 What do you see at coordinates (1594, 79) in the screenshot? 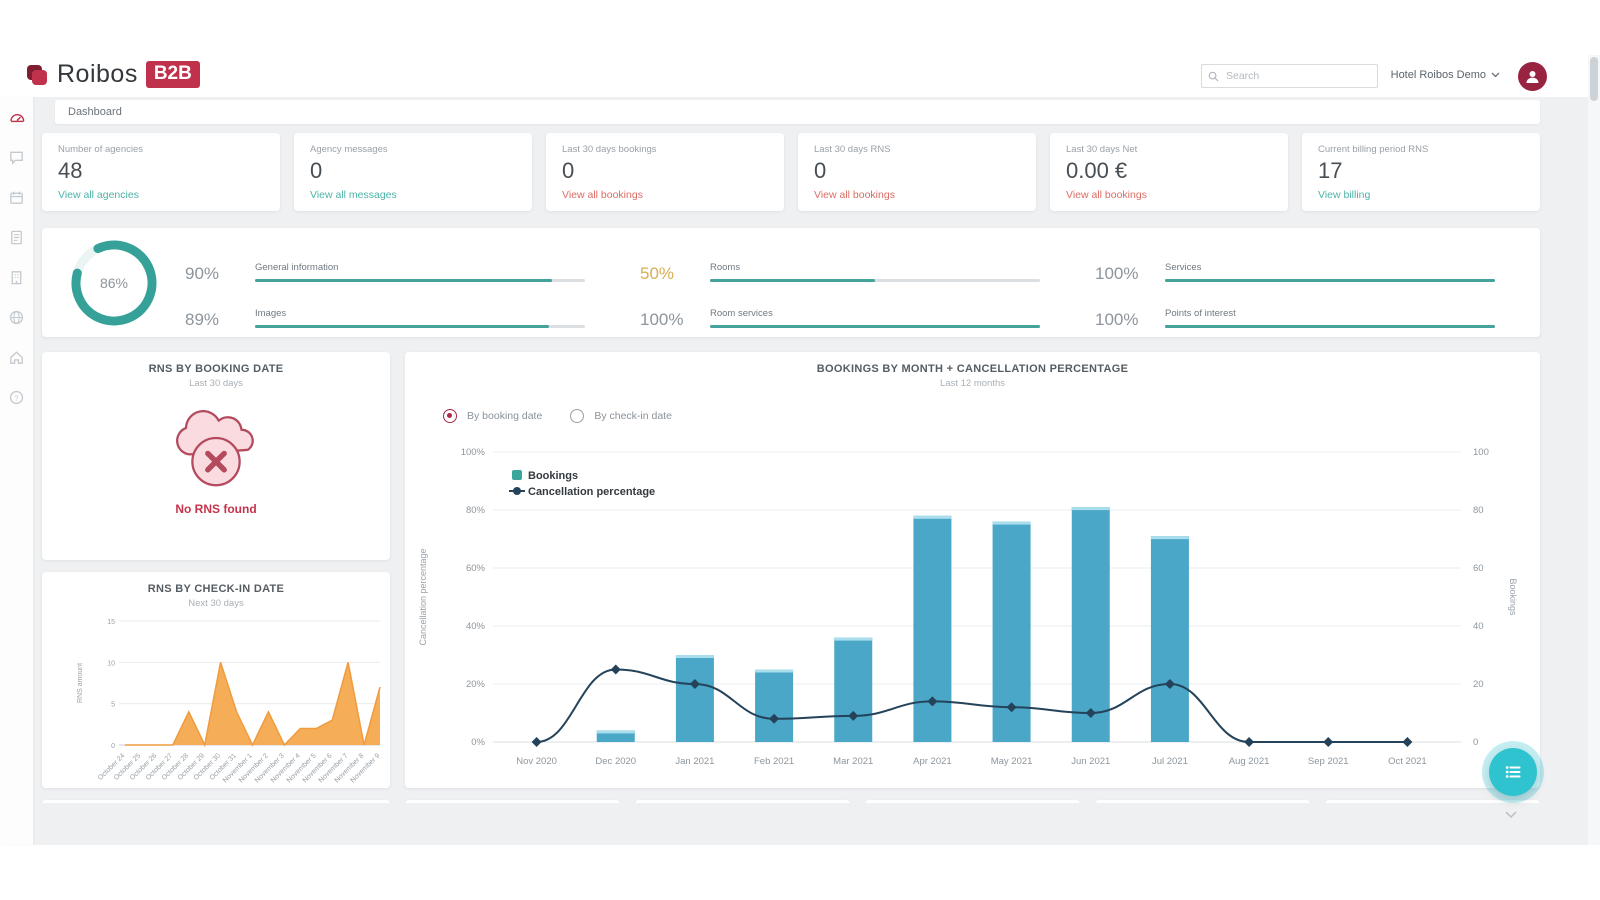
I see `scrollbar-thumb` at bounding box center [1594, 79].